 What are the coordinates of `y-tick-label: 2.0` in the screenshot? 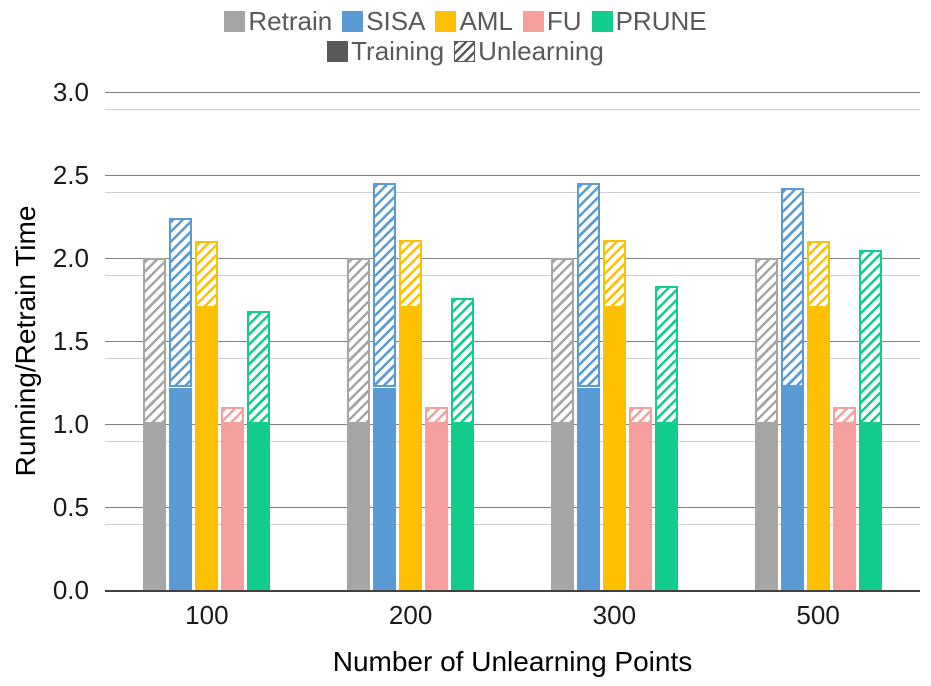 It's located at (70, 258).